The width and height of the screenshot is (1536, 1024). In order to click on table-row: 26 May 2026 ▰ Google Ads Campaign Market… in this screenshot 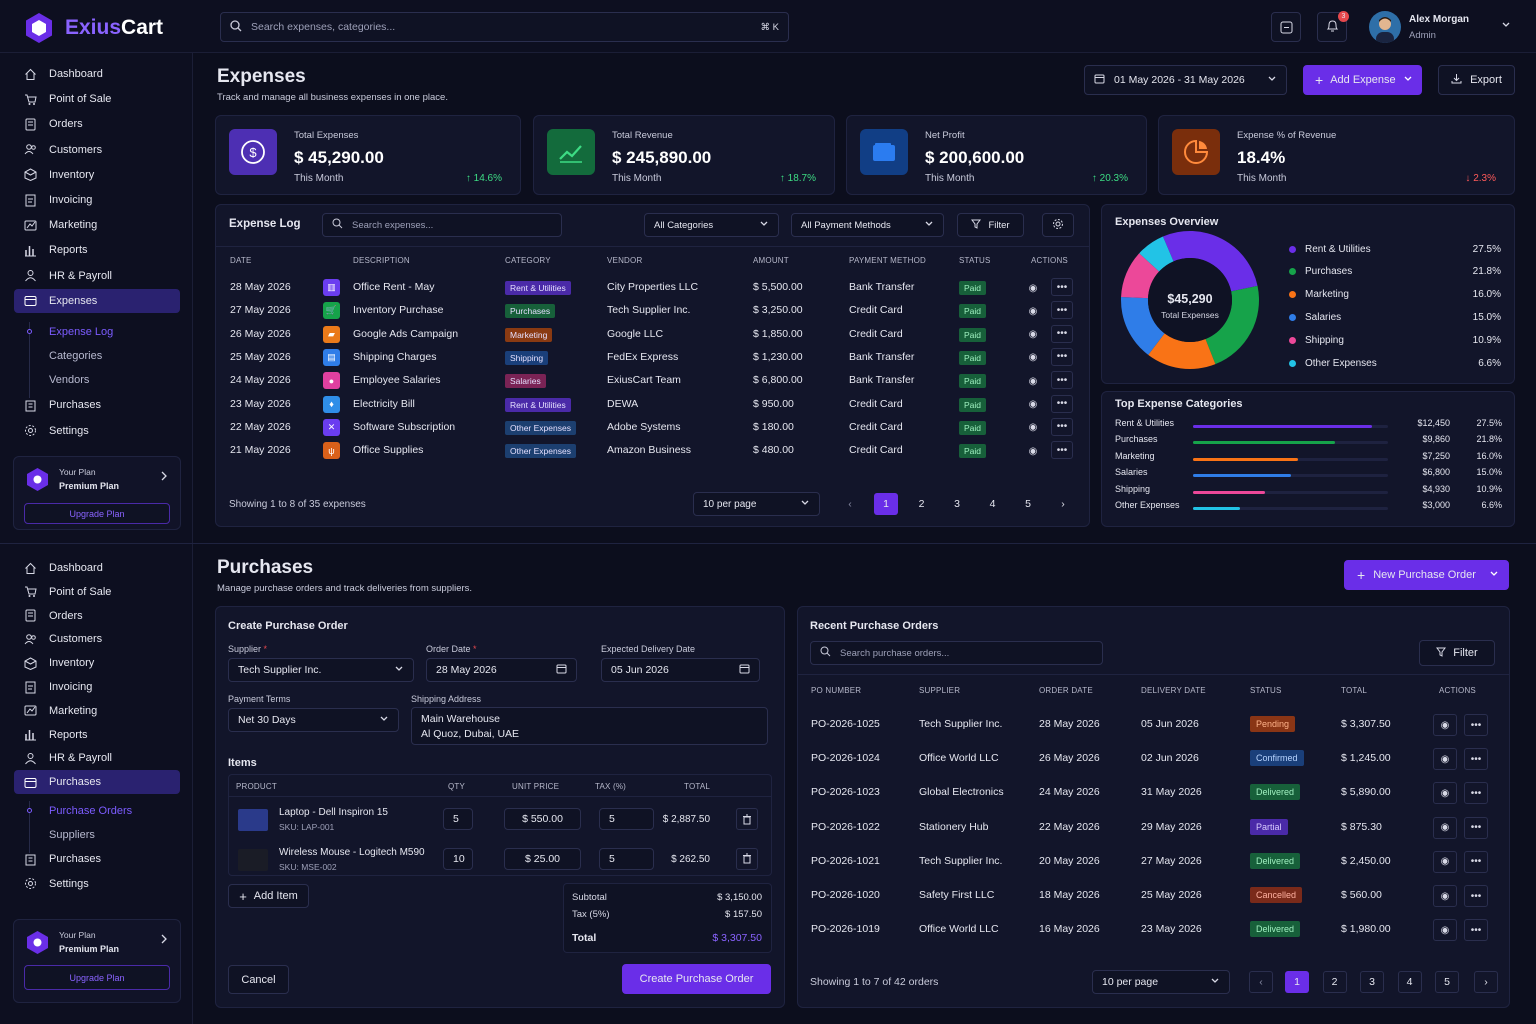, I will do `click(652, 334)`.